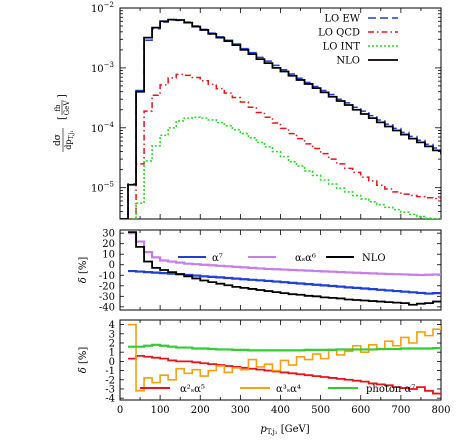 The height and width of the screenshot is (441, 457). I want to click on ratio2-ylabel: δ [%], so click(83, 360).